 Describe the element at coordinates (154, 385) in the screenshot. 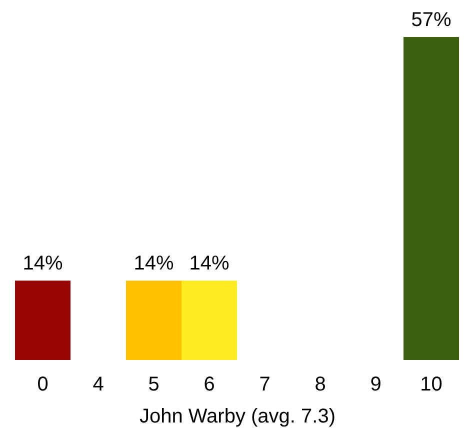

I see `x-tick-label: 5` at that location.